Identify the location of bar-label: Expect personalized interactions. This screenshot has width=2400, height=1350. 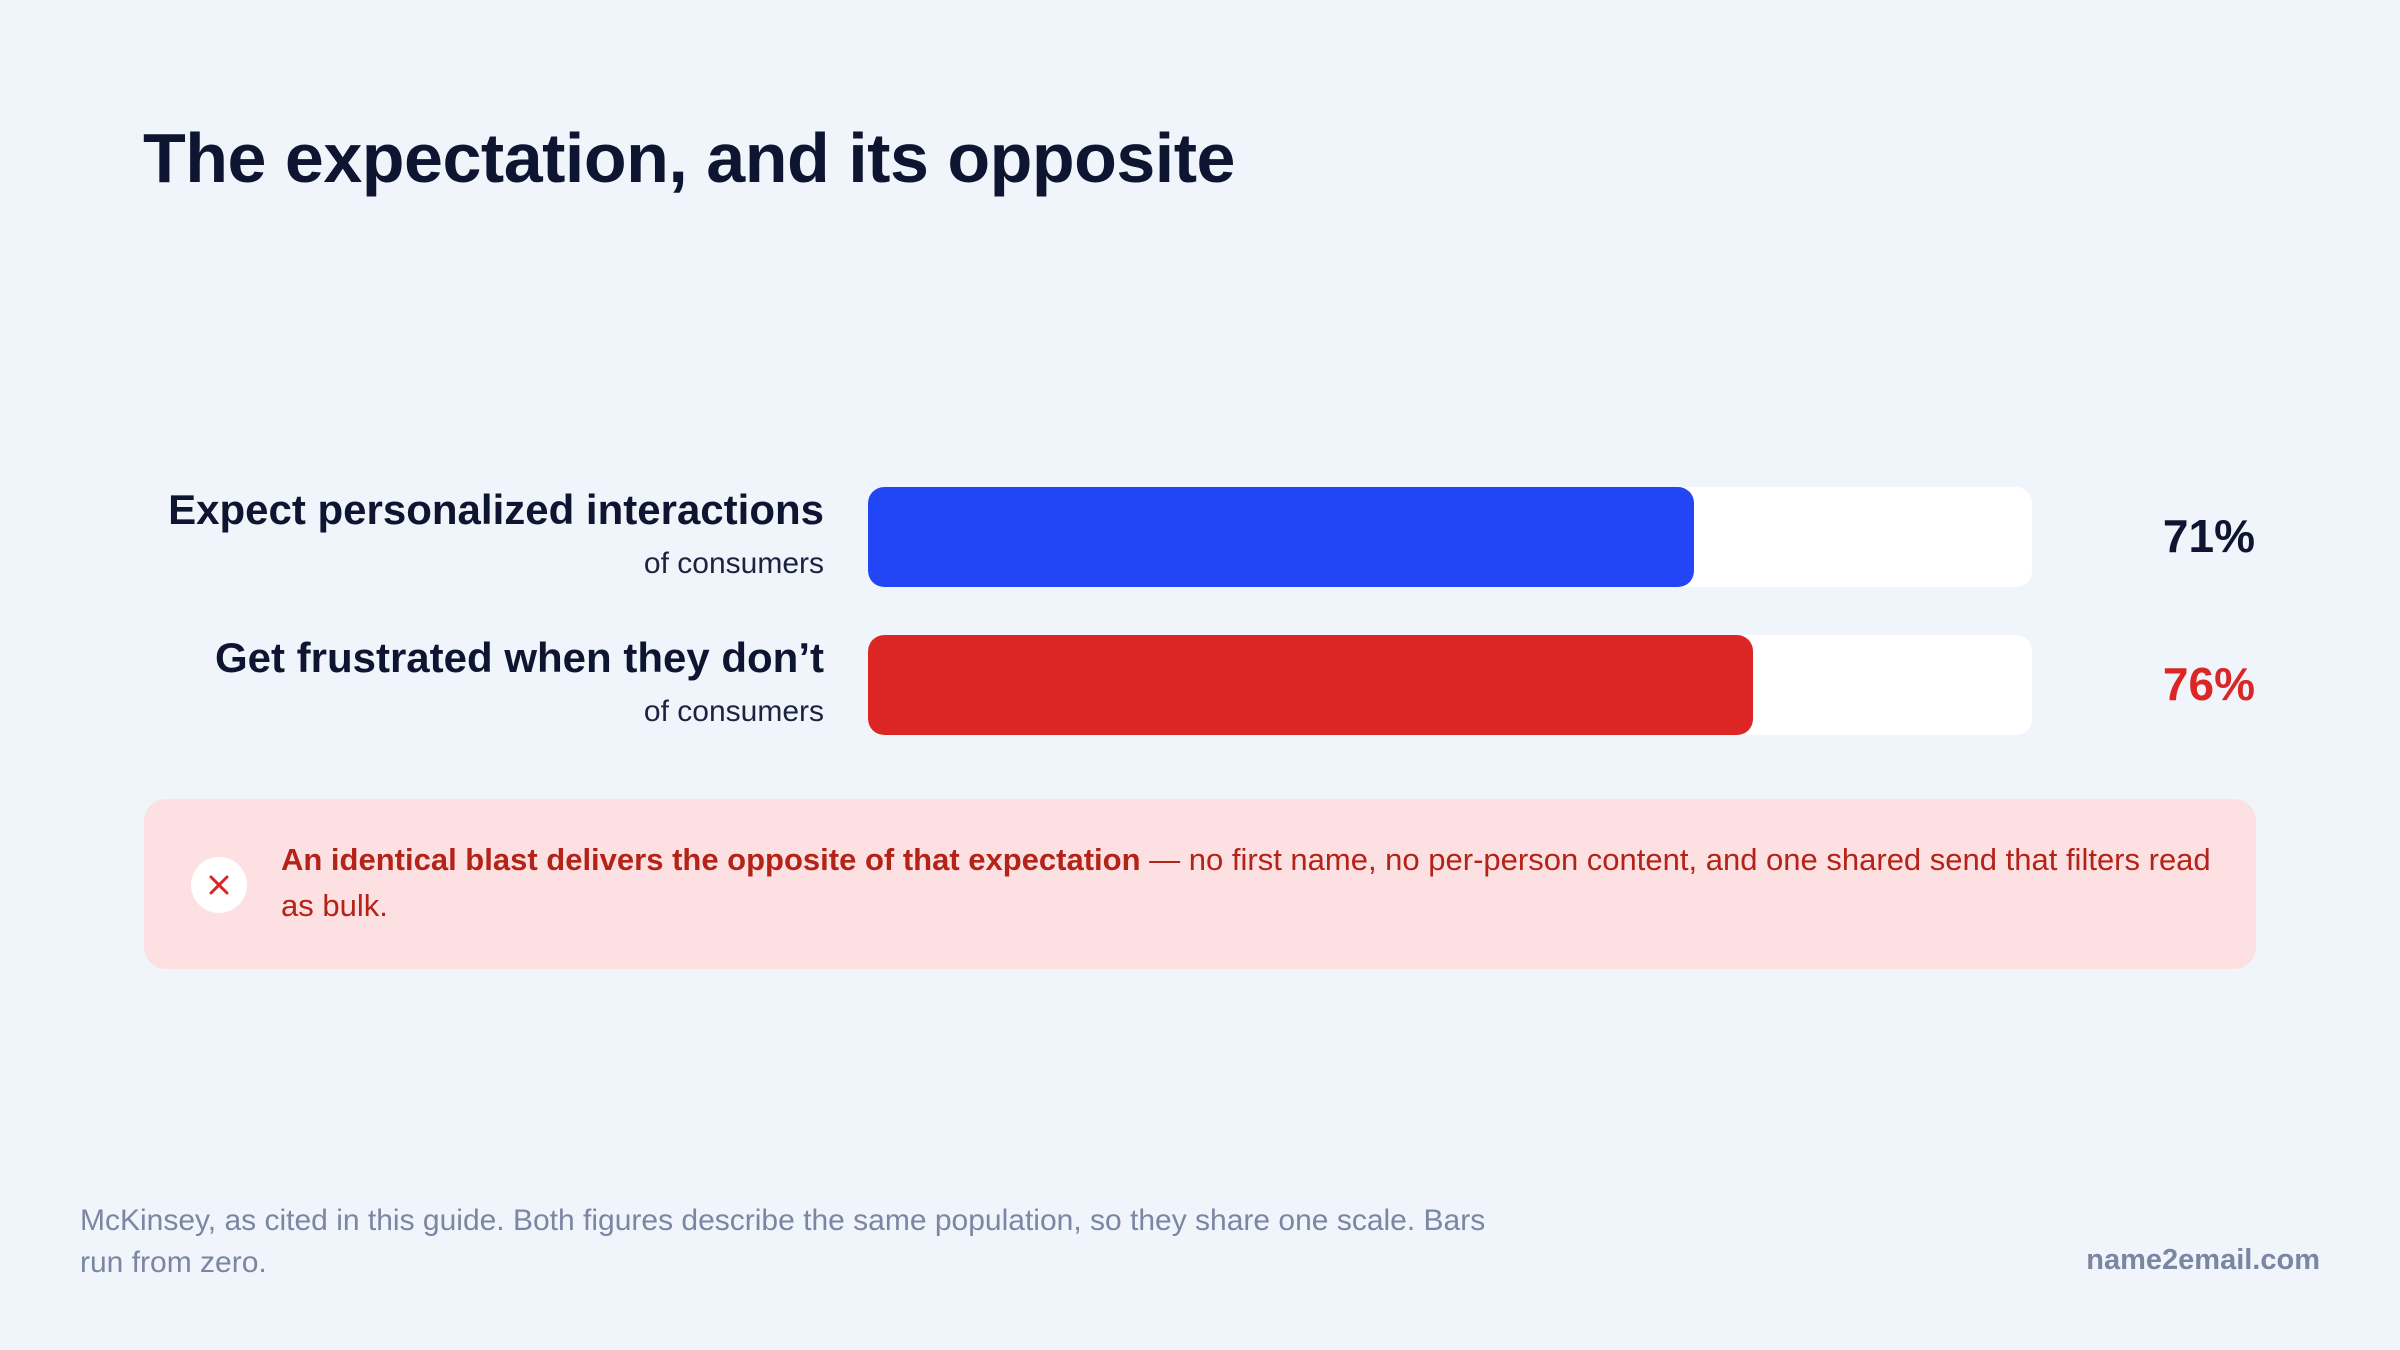
(496, 509).